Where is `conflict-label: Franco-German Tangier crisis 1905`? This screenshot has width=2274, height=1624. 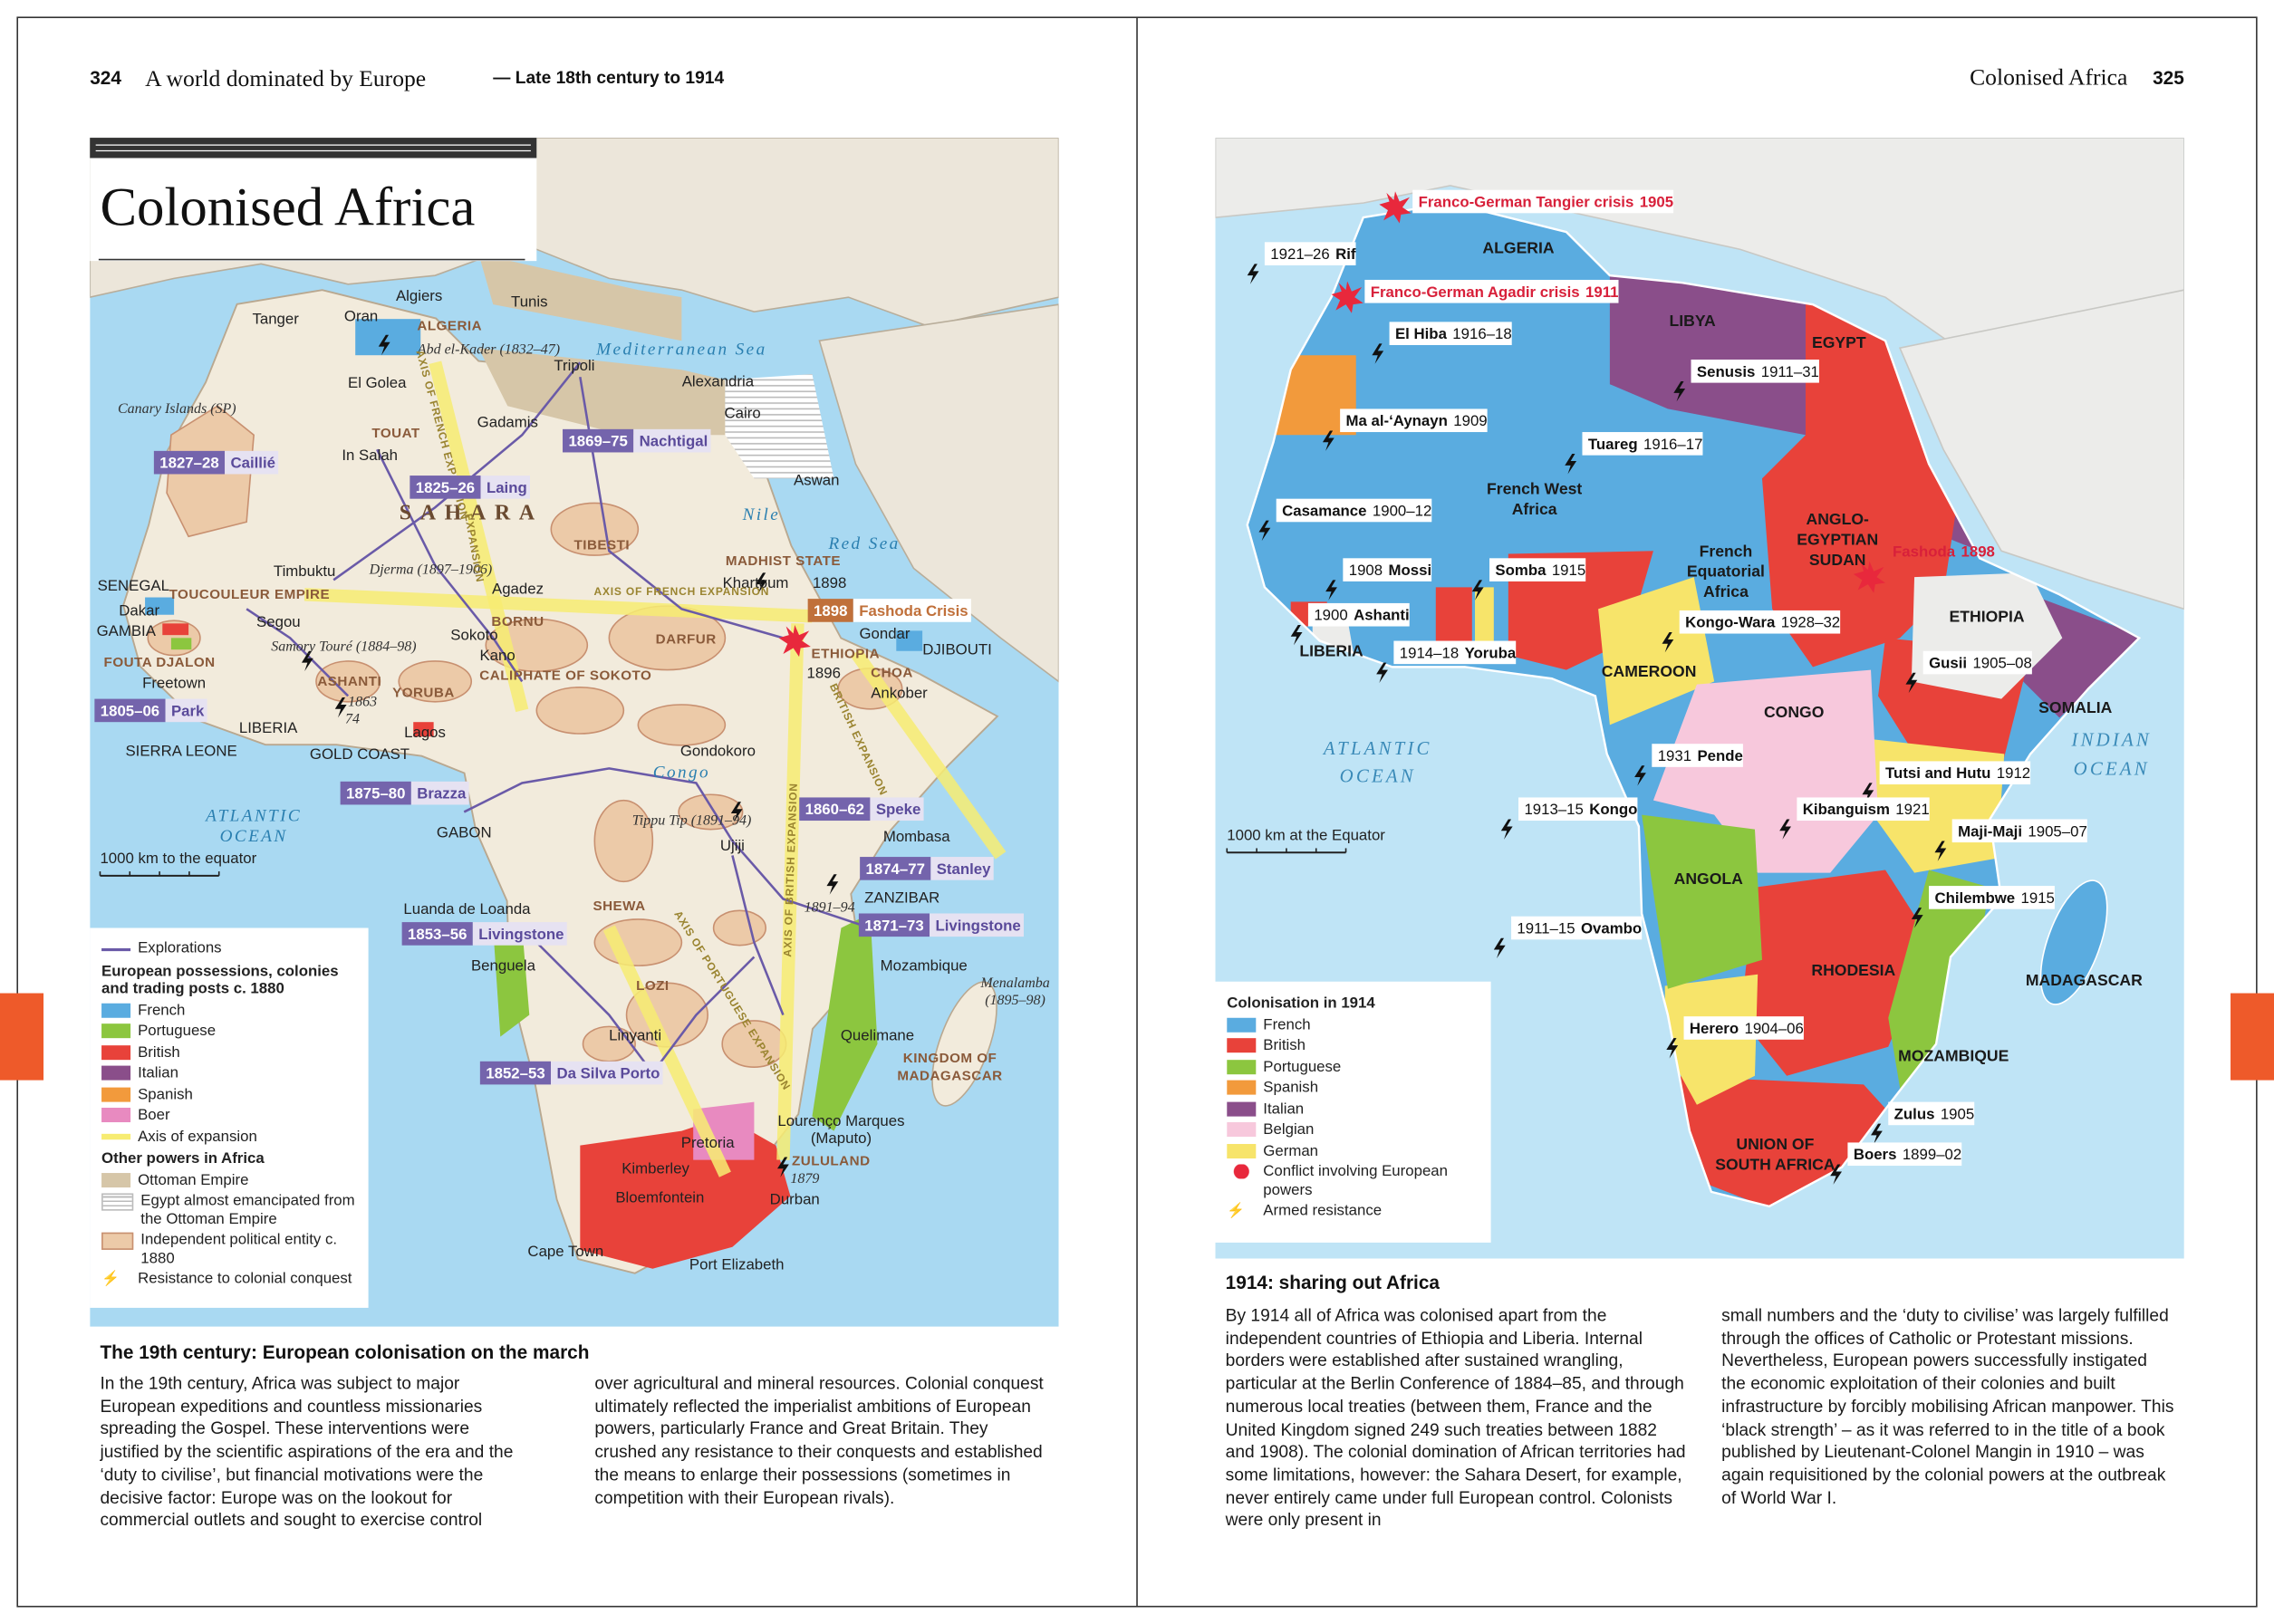
conflict-label: Franco-German Tangier crisis 1905 is located at coordinates (1543, 201).